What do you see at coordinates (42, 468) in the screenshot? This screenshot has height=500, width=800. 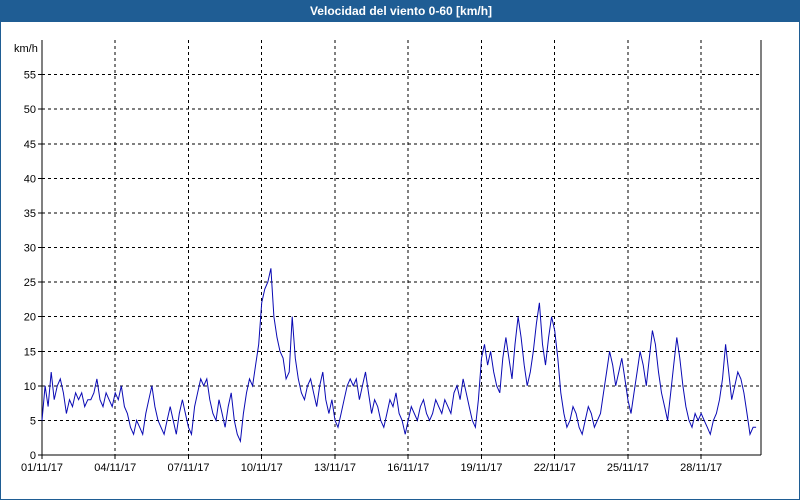 I see `x-tick-label: 01/11/17` at bounding box center [42, 468].